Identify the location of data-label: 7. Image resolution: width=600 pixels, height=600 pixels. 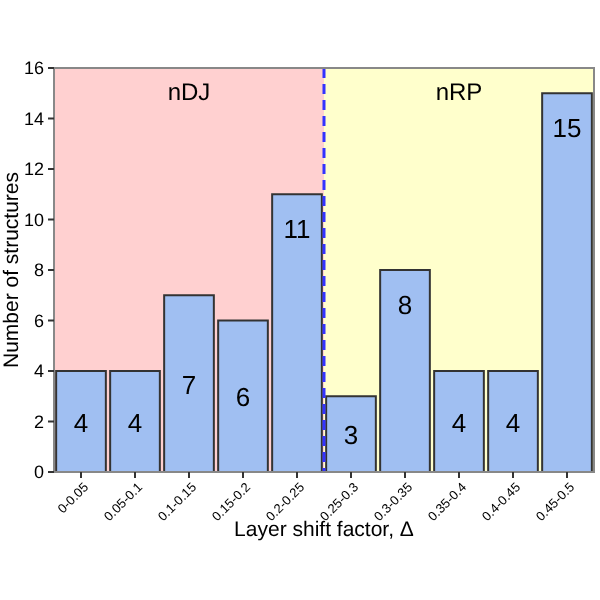
(189, 384).